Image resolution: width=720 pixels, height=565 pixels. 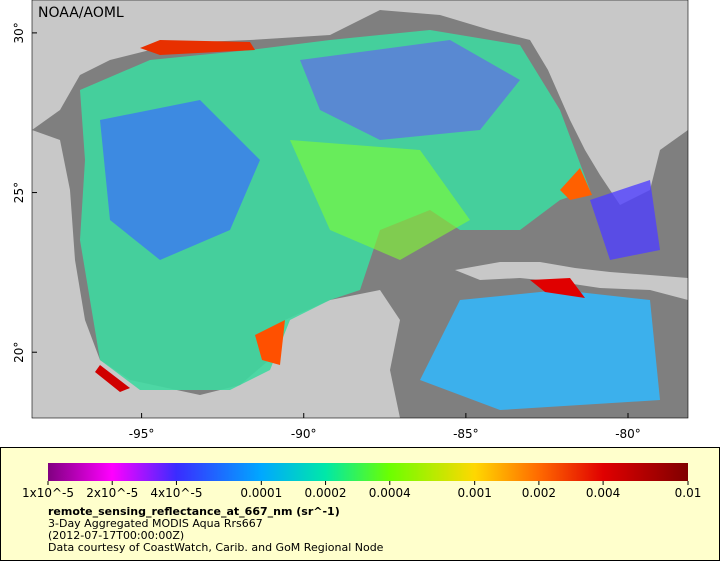 What do you see at coordinates (176, 493) in the screenshot?
I see `colorbar-tick-label: 4x10^-5` at bounding box center [176, 493].